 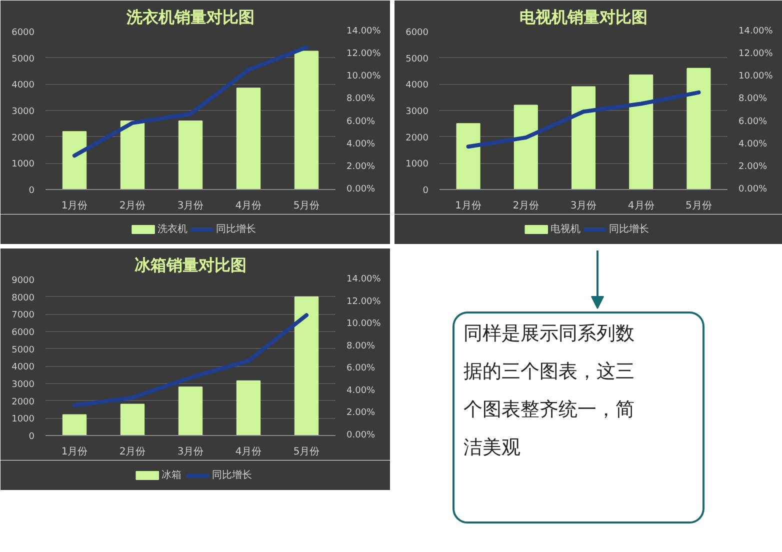 What do you see at coordinates (565, 229) in the screenshot?
I see `legend-label: 电视机` at bounding box center [565, 229].